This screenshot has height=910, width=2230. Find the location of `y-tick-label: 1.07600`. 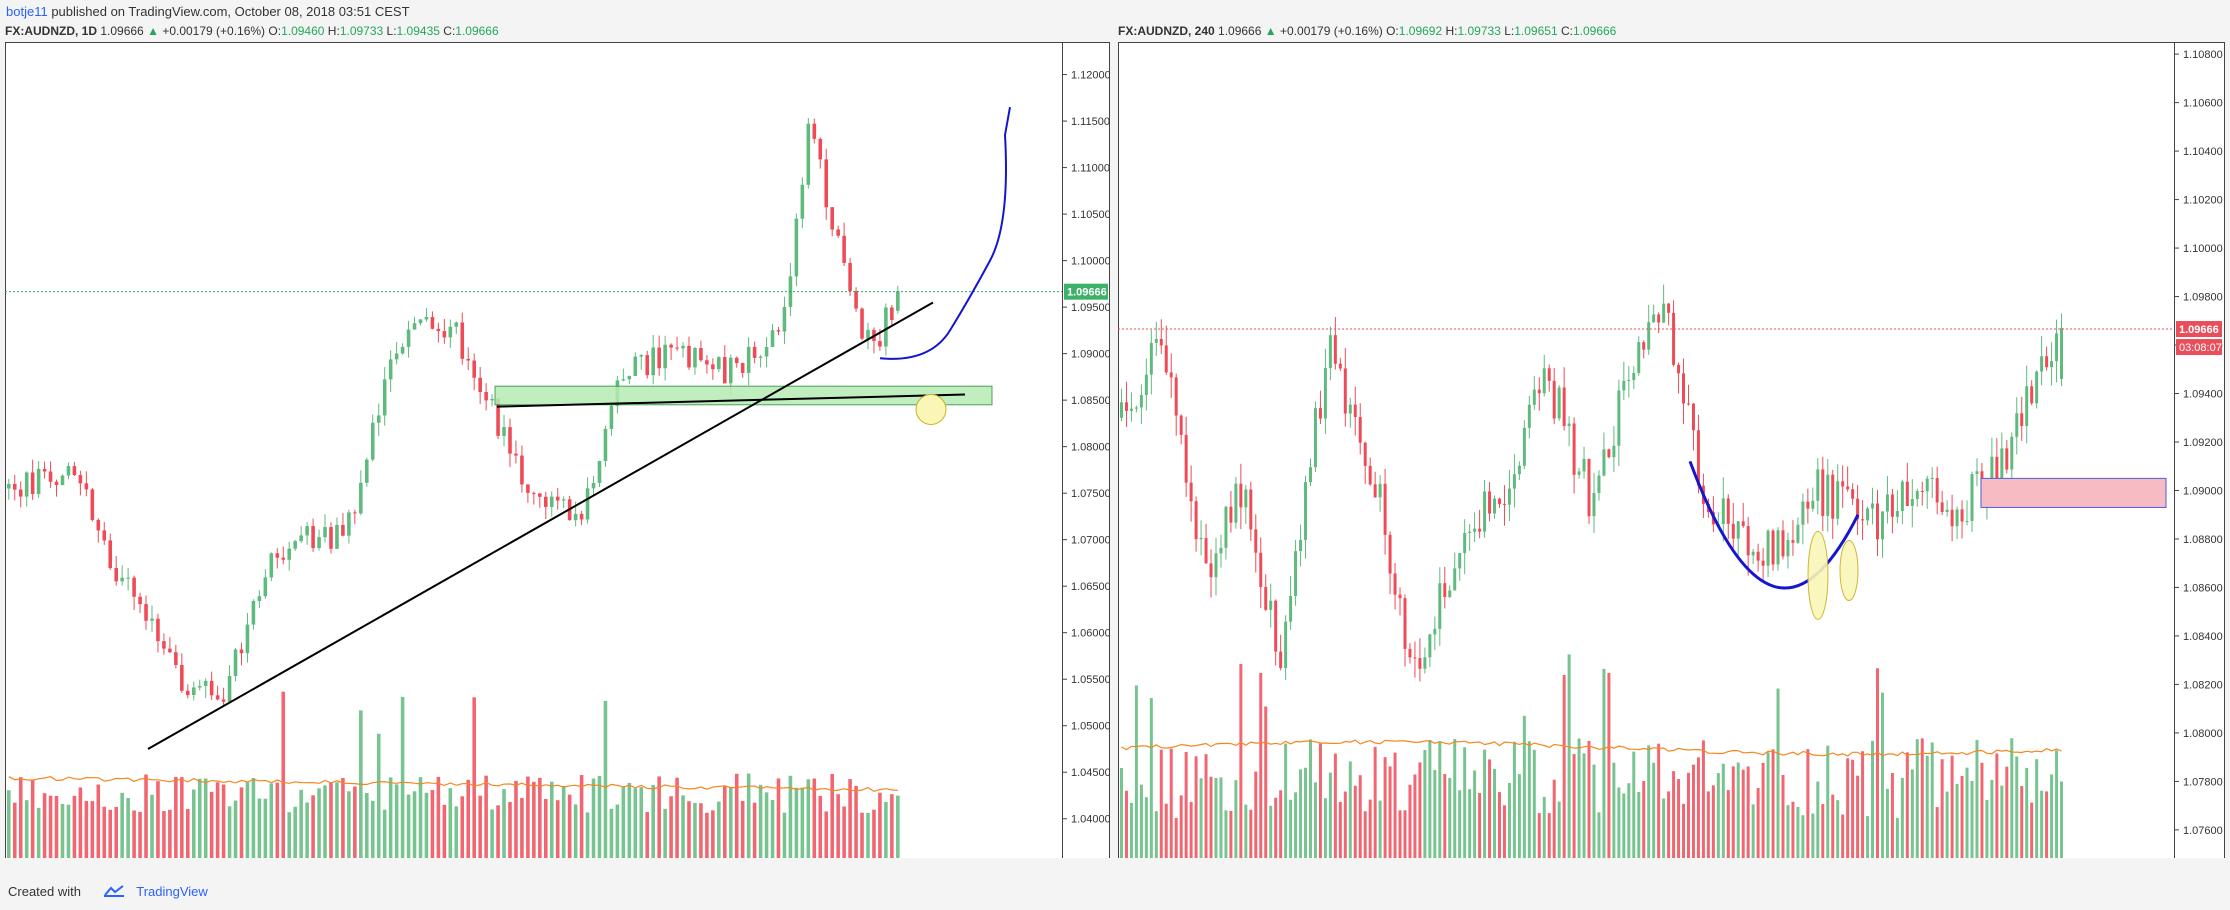

y-tick-label: 1.07600 is located at coordinates (2203, 831).